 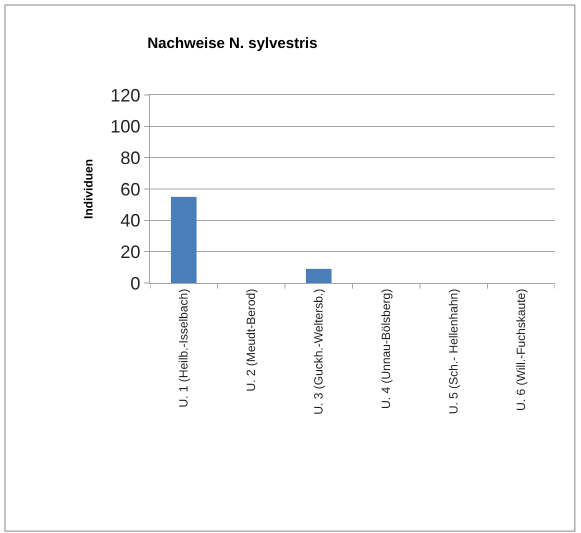 I want to click on y-tick-label: 80, so click(x=130, y=158).